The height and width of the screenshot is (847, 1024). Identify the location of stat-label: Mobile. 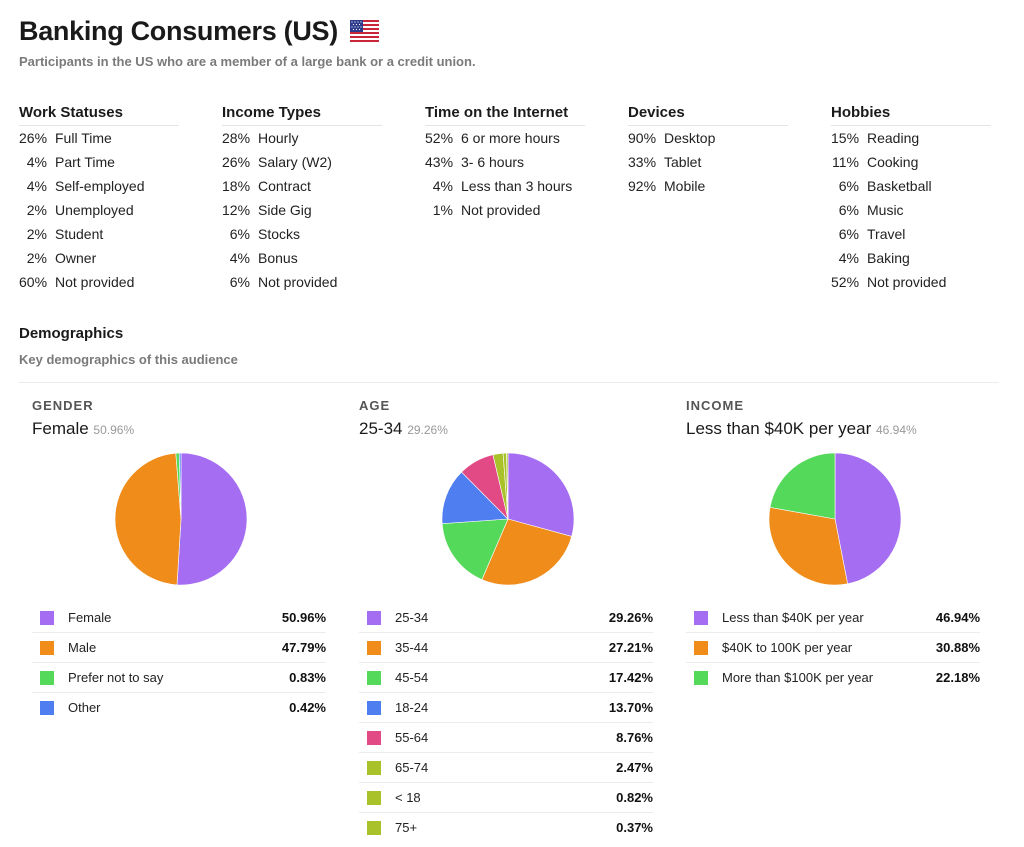
(685, 186).